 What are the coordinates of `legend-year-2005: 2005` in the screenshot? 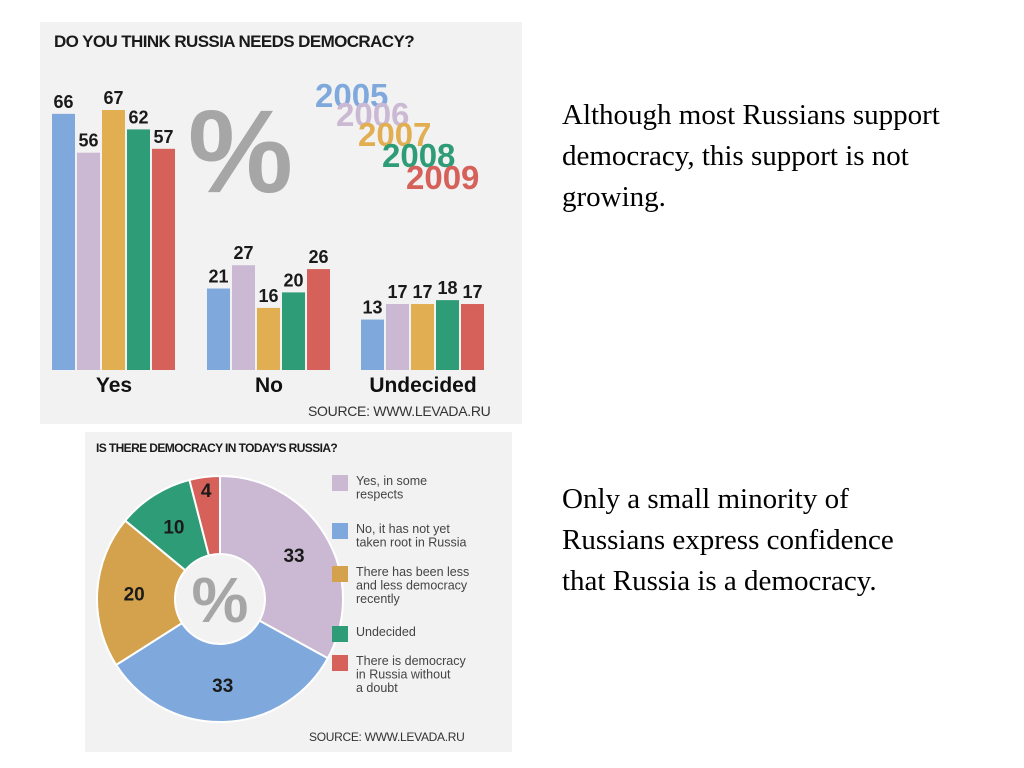 It's located at (351, 95).